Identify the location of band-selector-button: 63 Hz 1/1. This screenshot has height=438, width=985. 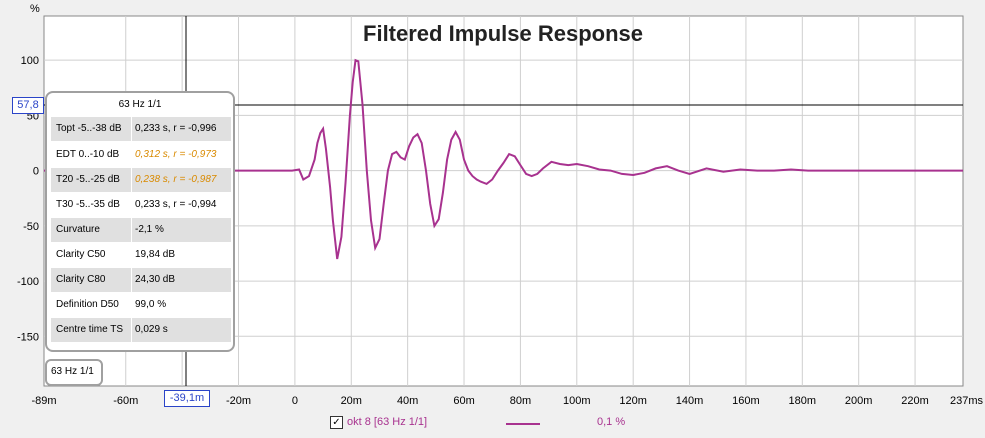
(74, 372).